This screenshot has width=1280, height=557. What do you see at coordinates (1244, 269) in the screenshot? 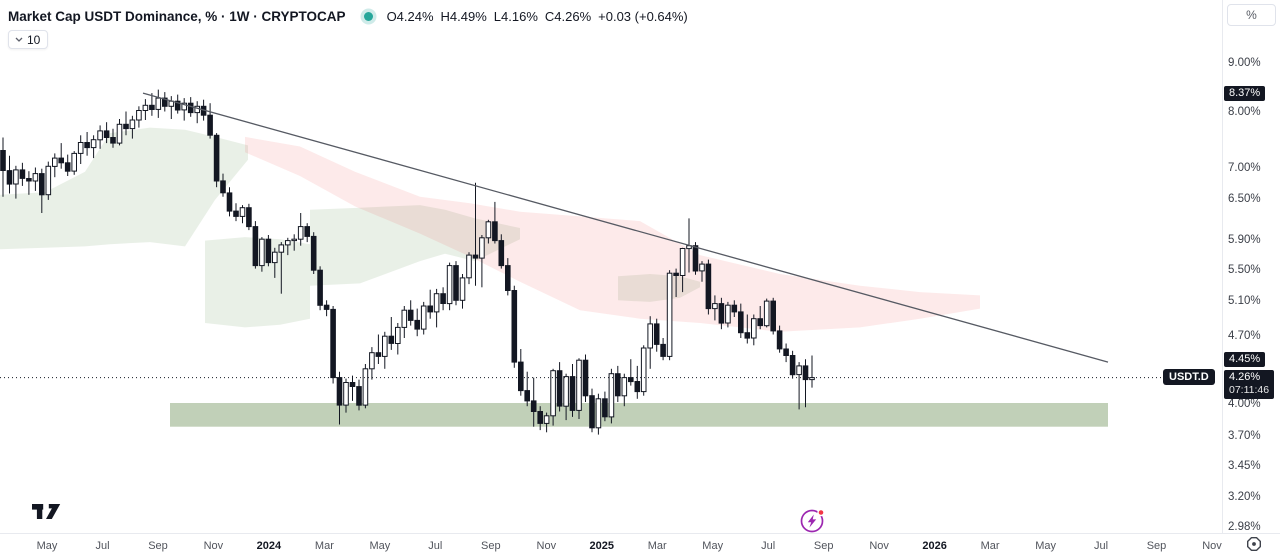
I see `price-tick-label: 5.50%` at bounding box center [1244, 269].